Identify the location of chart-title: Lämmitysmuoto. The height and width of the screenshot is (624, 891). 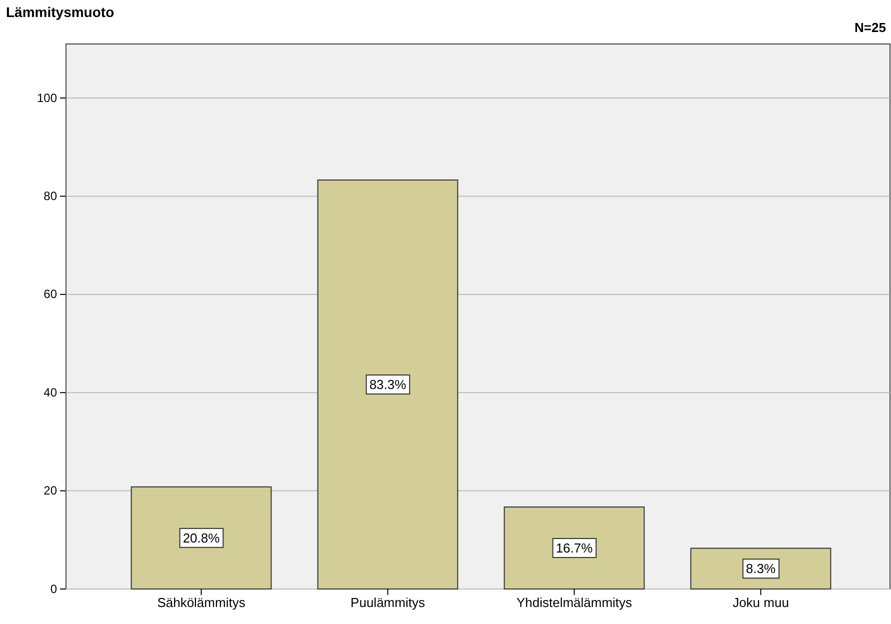
(60, 12).